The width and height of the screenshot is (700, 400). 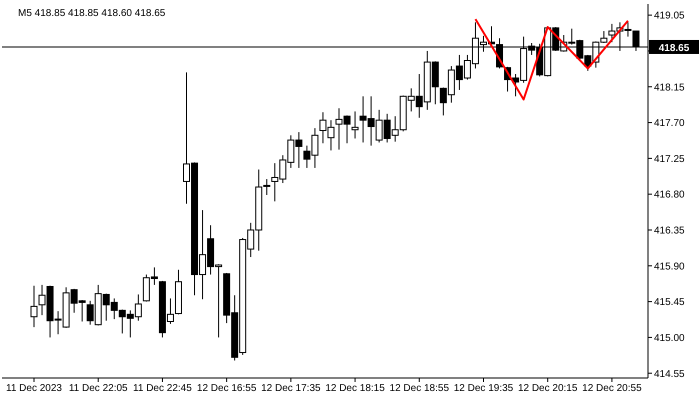 What do you see at coordinates (670, 266) in the screenshot?
I see `y-tick-label: 415.90` at bounding box center [670, 266].